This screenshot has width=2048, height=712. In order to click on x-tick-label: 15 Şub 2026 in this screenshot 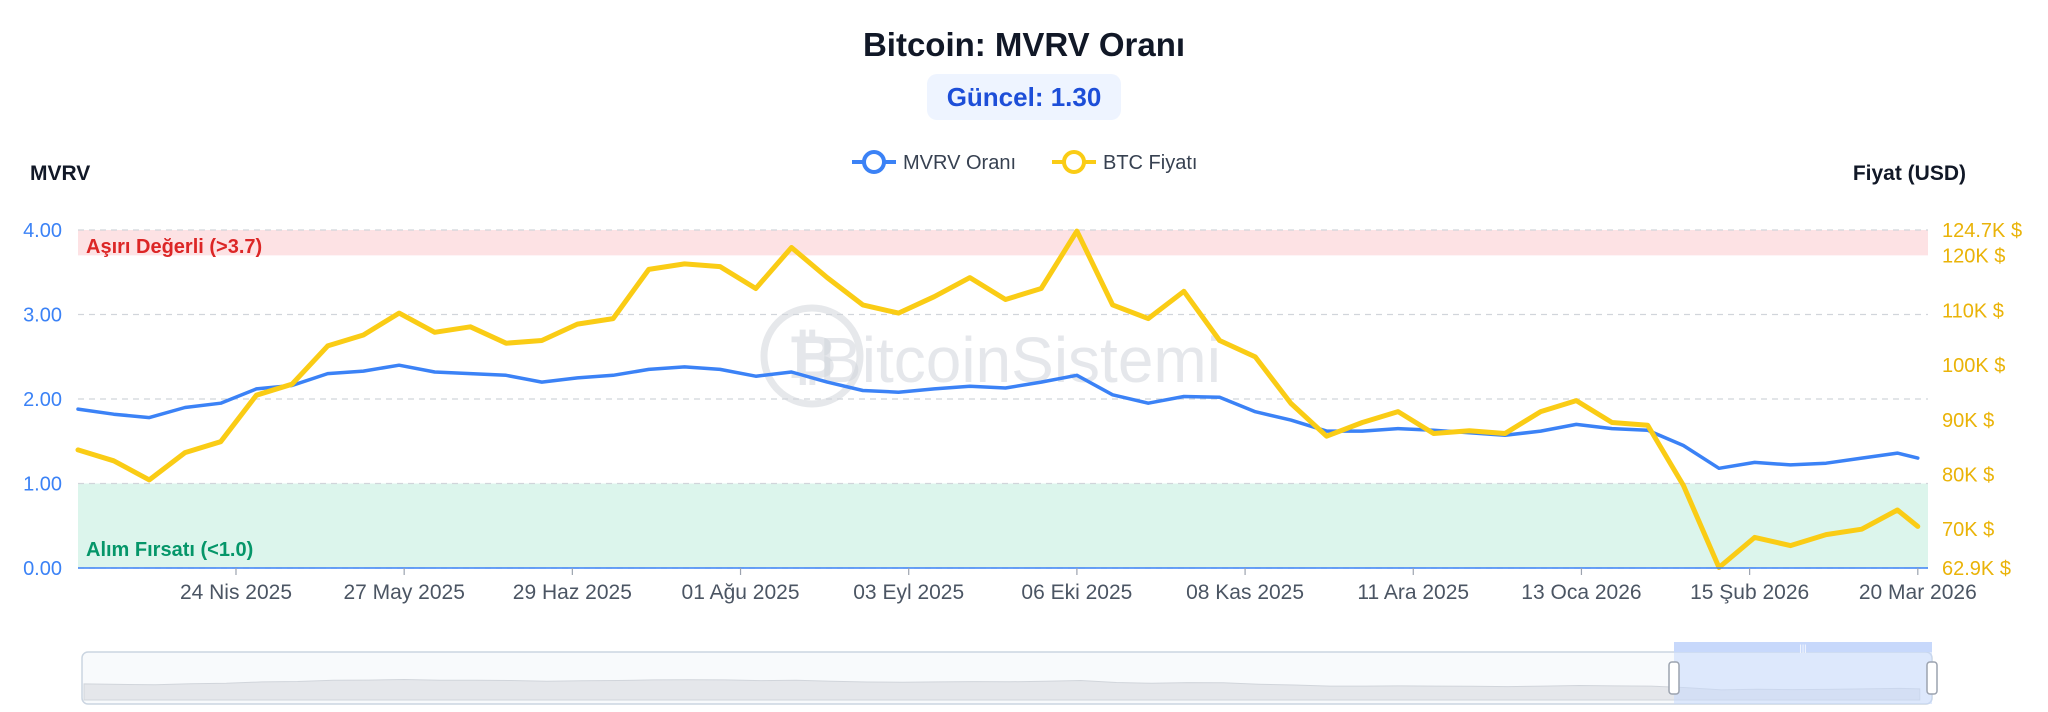, I will do `click(1749, 592)`.